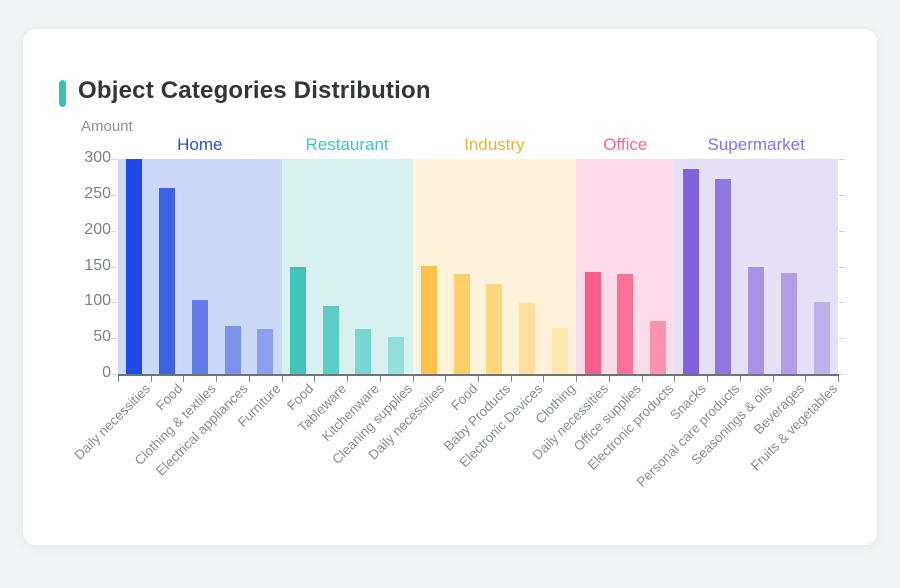 The width and height of the screenshot is (900, 588). I want to click on y-axis-tick-label: 200, so click(97, 229).